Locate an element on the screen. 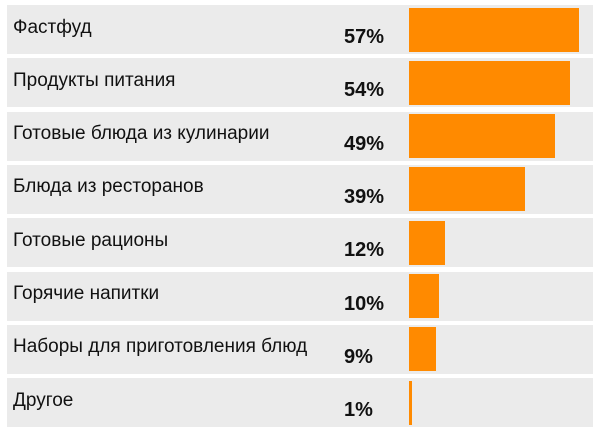  category-label: Горячие напитки is located at coordinates (86, 293).